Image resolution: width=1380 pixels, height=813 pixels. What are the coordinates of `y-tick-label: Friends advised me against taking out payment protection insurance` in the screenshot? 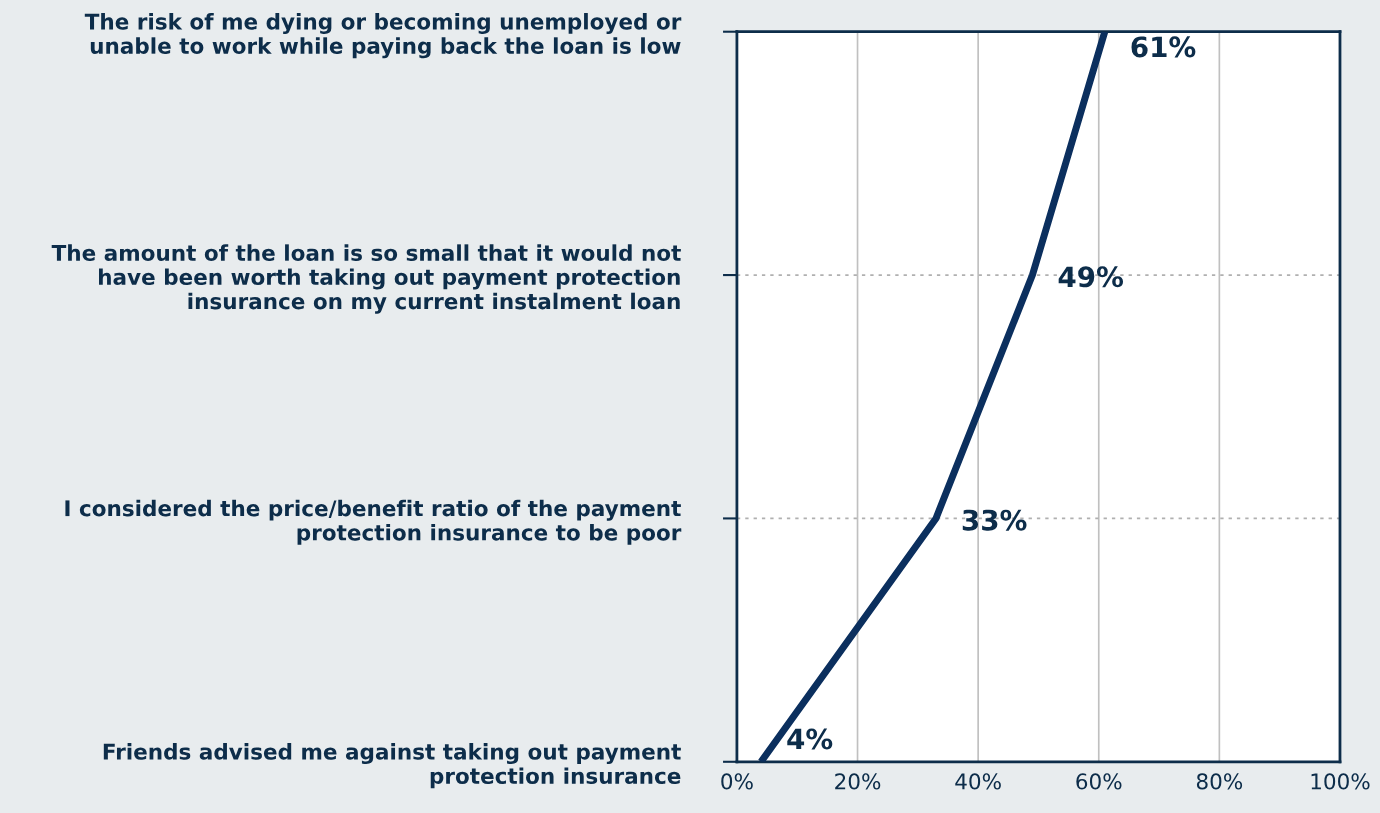 It's located at (392, 766).